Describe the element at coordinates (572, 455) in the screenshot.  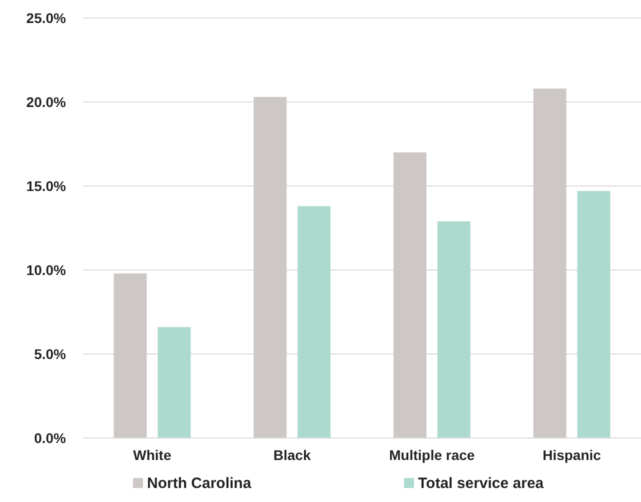
I see `x-tick-label: Hispanic` at that location.